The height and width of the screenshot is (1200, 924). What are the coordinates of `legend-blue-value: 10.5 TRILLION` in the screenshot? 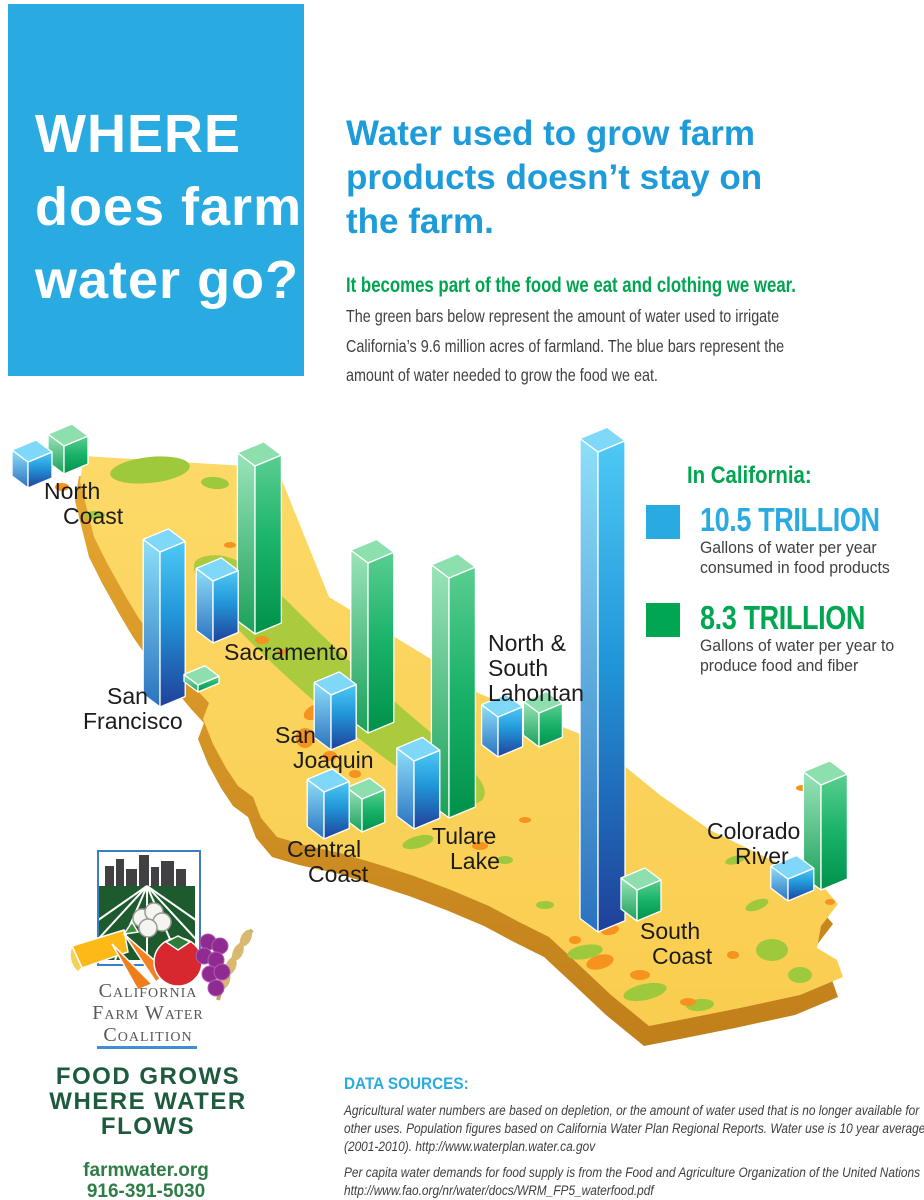 It's located at (790, 519).